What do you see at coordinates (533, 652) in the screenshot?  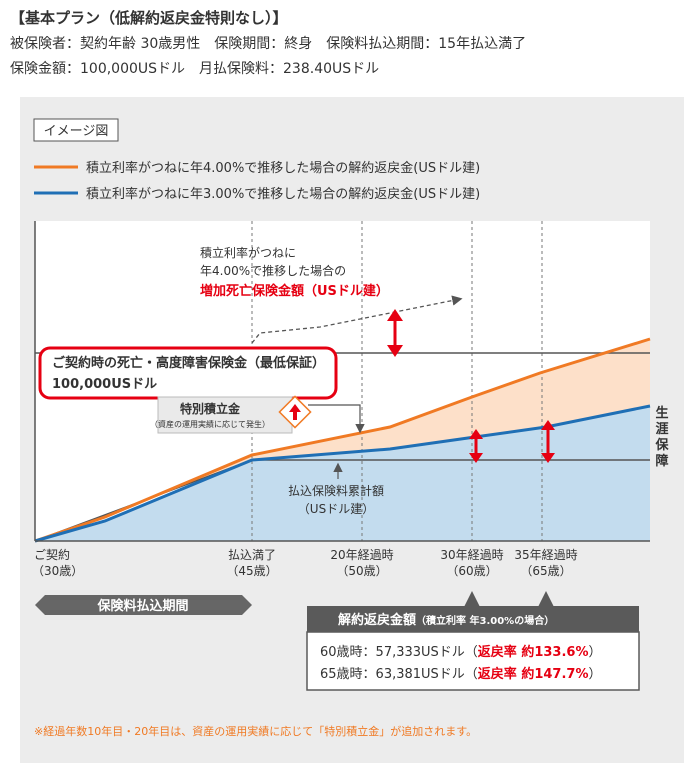 I see `surrender-row-60-rate: 返戻率 約133.6%` at bounding box center [533, 652].